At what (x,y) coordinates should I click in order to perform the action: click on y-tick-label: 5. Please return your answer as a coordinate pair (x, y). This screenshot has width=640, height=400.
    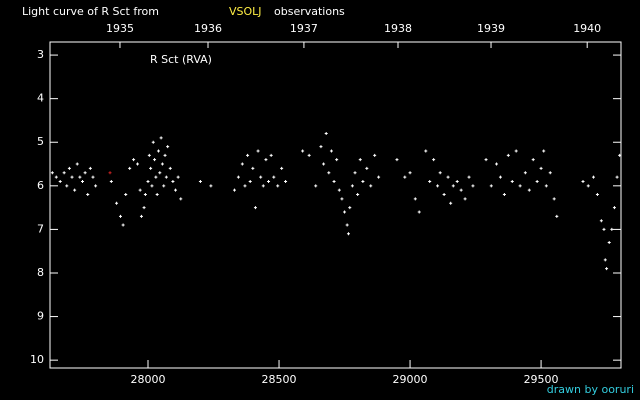
    Looking at the image, I should click on (40, 141).